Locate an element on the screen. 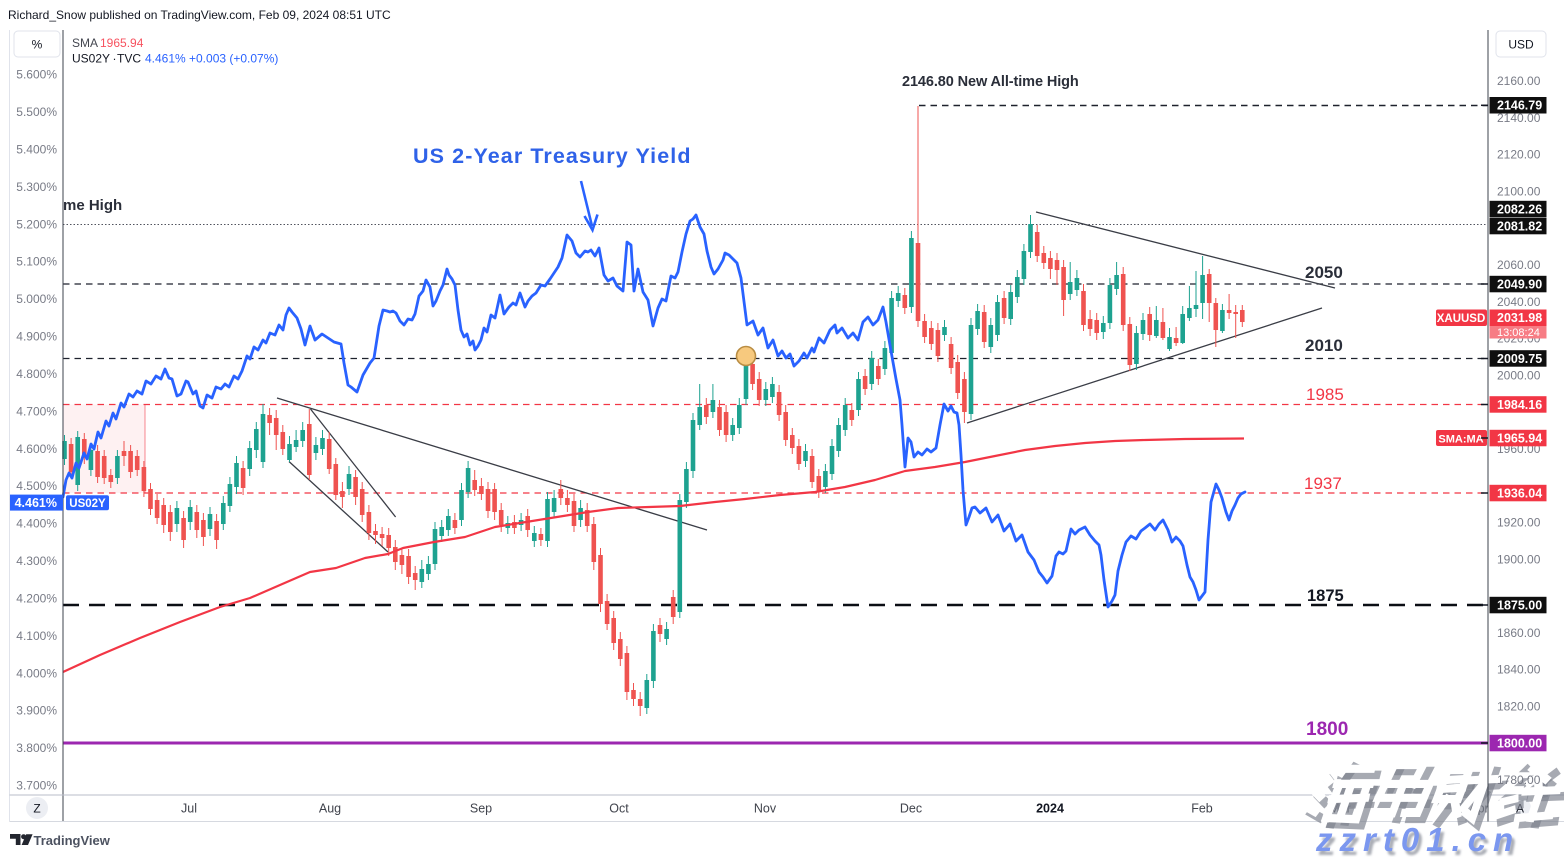  svg-text: 2081.82 is located at coordinates (1519, 226).